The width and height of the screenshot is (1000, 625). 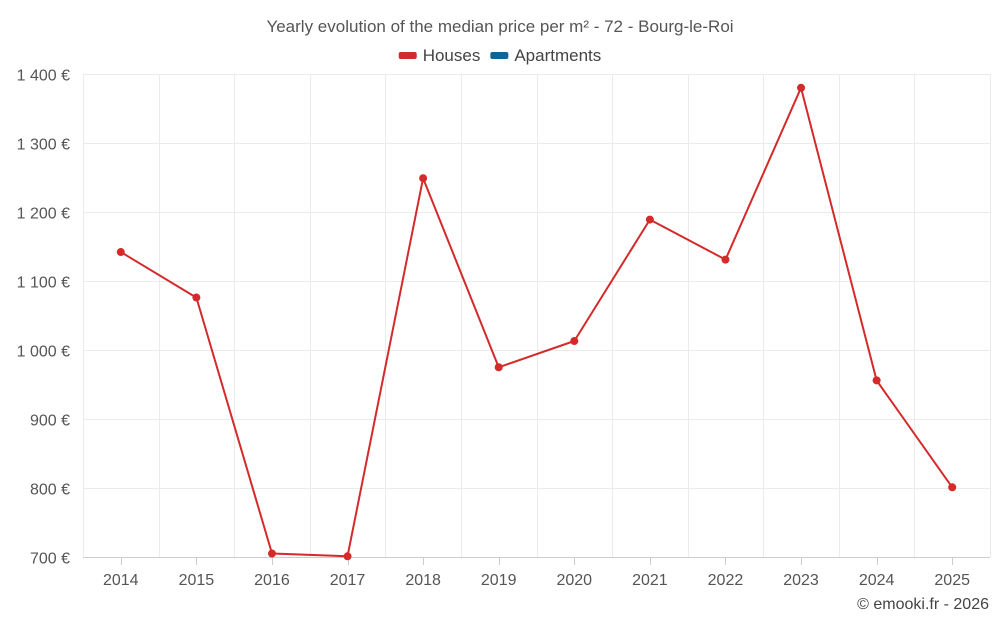 What do you see at coordinates (43, 214) in the screenshot?
I see `y-tick-label: 1 200 €` at bounding box center [43, 214].